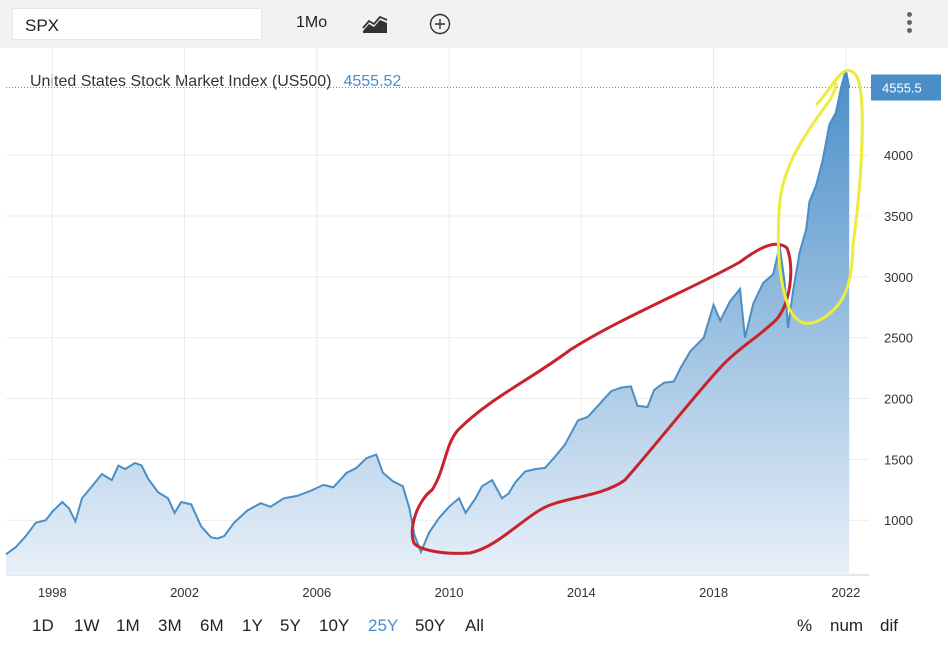 This screenshot has width=948, height=645. What do you see at coordinates (845, 592) in the screenshot?
I see `x-tick-label: 2022` at bounding box center [845, 592].